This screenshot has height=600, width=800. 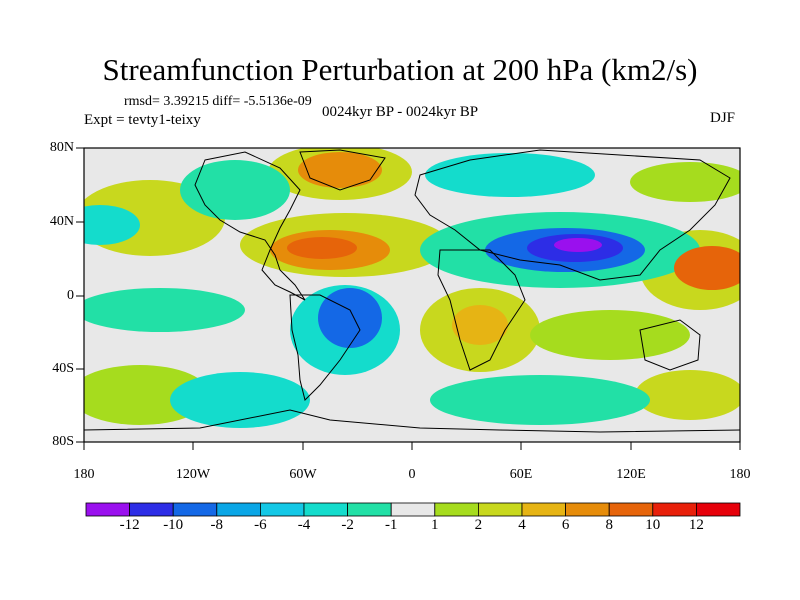 What do you see at coordinates (142, 120) in the screenshot?
I see `experiment-label: Expt = tevty1-teixy` at bounding box center [142, 120].